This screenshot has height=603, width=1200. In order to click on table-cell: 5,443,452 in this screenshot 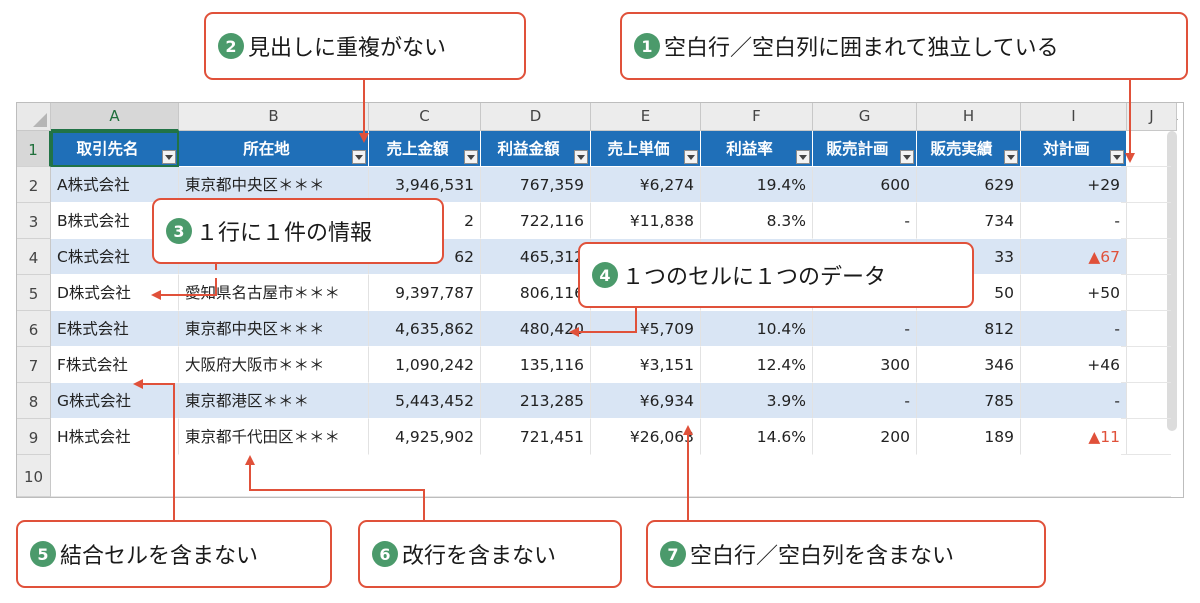, I will do `click(425, 401)`.